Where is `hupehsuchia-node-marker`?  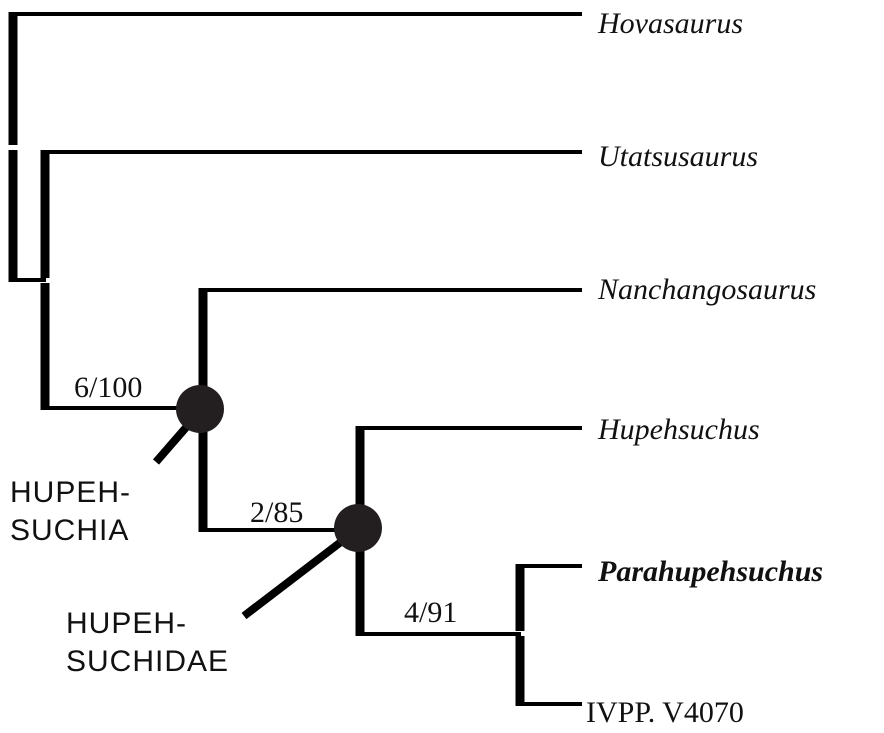 hupehsuchia-node-marker is located at coordinates (200, 409).